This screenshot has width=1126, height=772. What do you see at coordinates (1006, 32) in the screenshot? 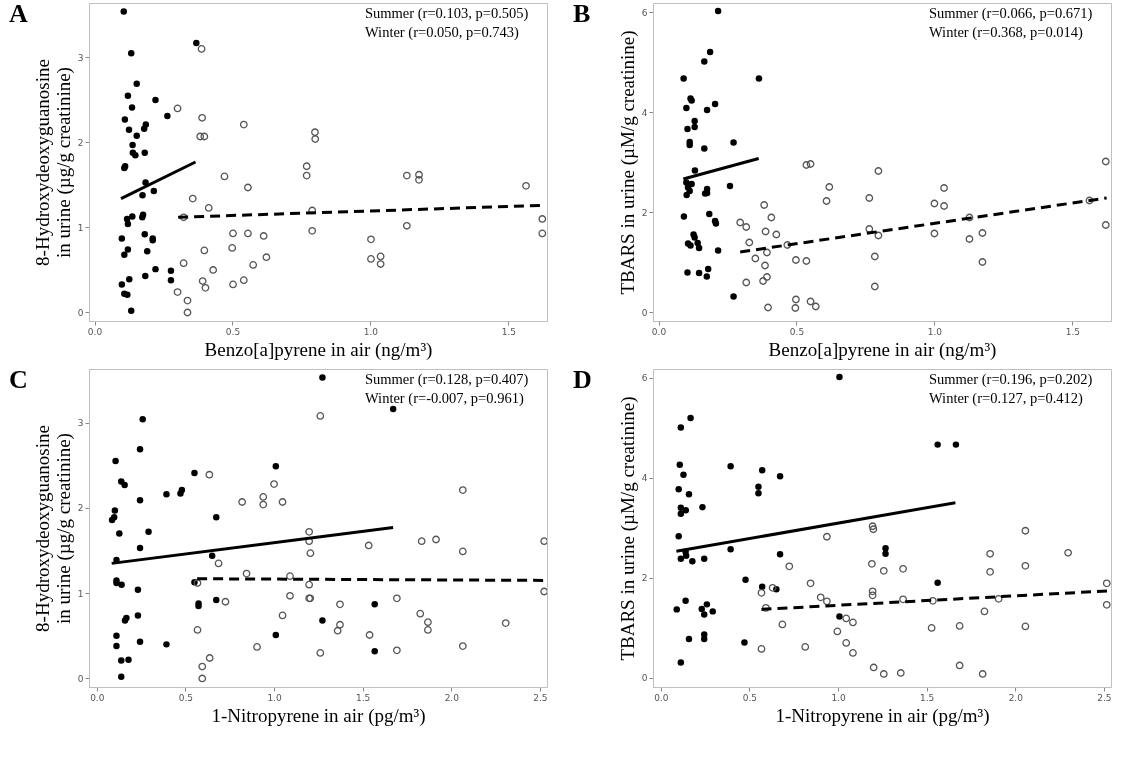
I see `annotation: Winter (r=0.368, p=0.014)` at bounding box center [1006, 32].